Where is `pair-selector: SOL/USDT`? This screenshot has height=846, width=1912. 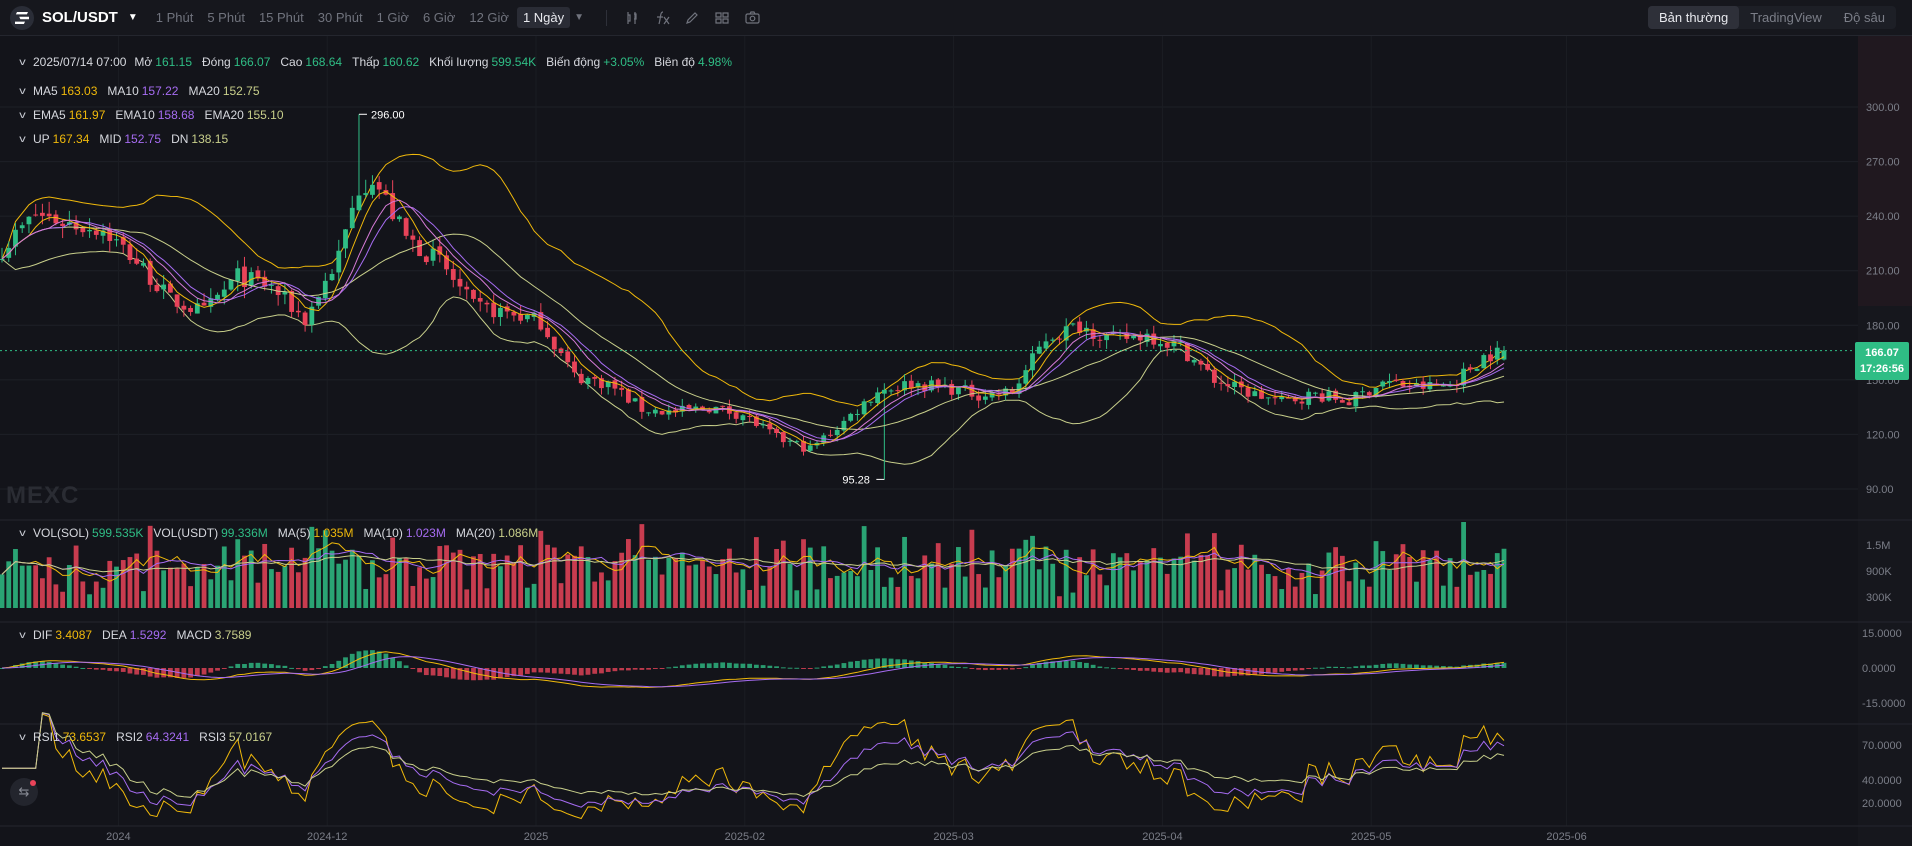
pair-selector: SOL/USDT is located at coordinates (80, 17).